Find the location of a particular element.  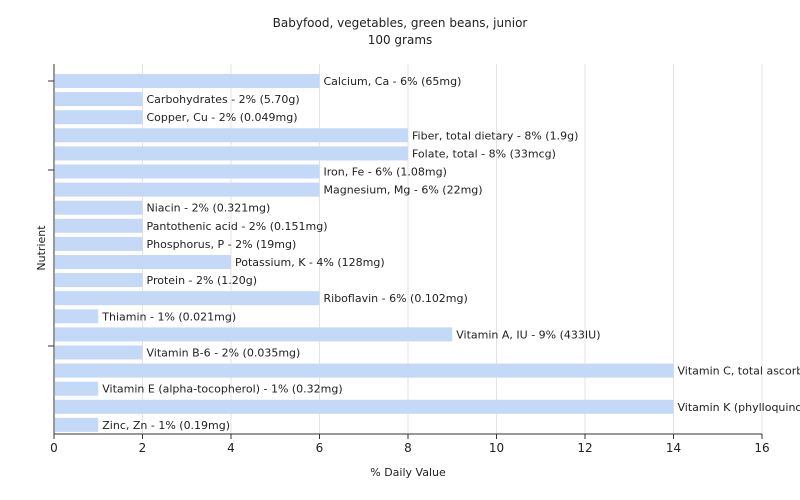

bar-label-1: Carbohydrates - 2% (5.70g) is located at coordinates (223, 99).